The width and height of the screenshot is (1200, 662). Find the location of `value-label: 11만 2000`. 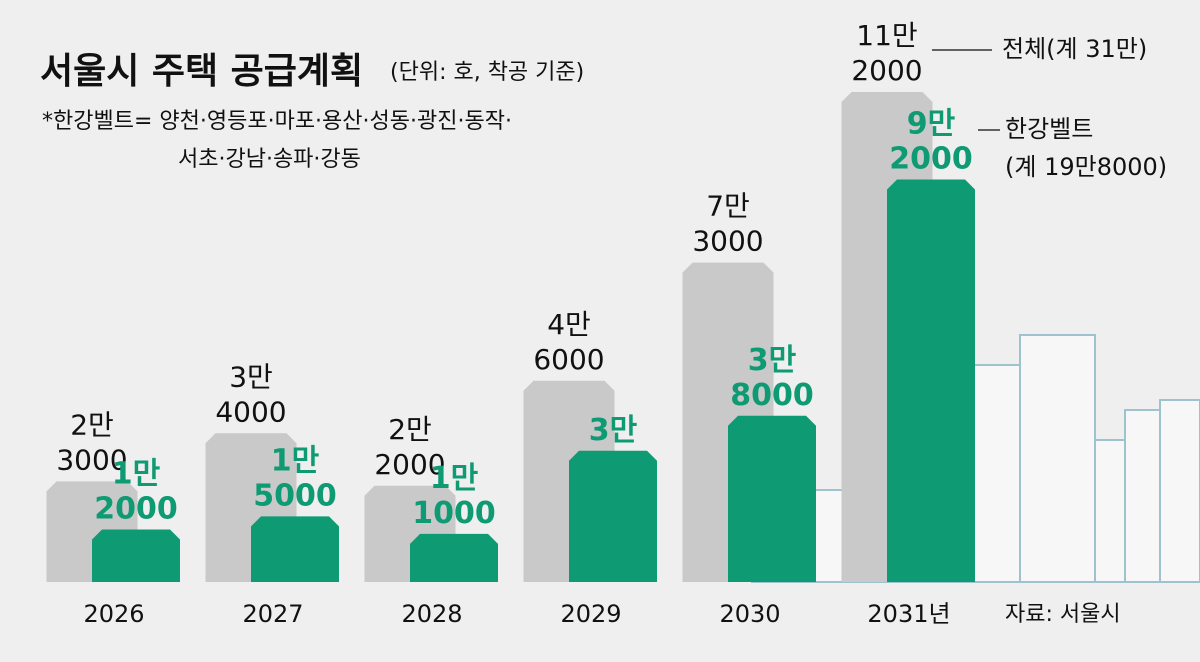

value-label: 11만 2000 is located at coordinates (886, 53).